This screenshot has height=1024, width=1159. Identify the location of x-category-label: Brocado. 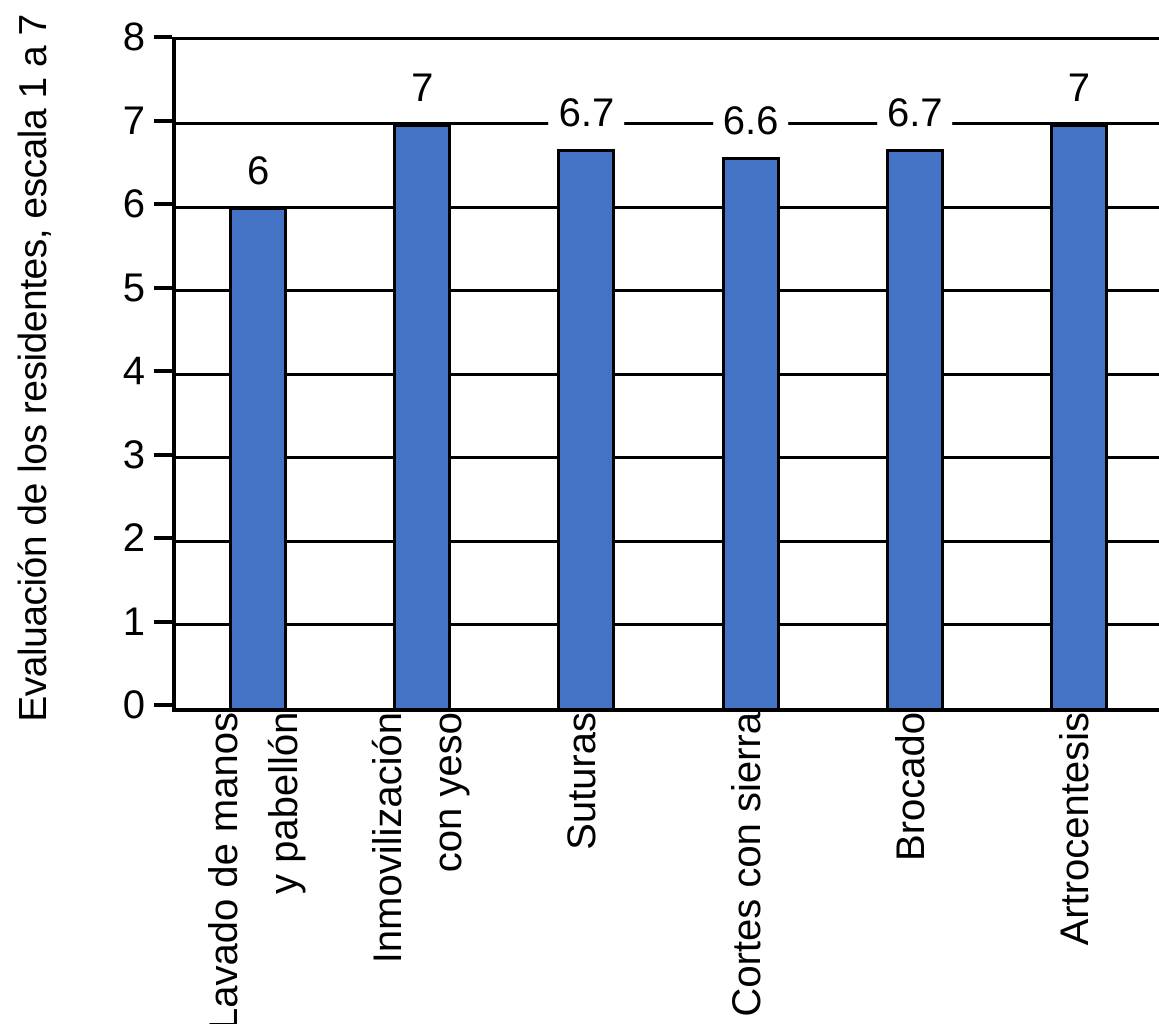
(910, 786).